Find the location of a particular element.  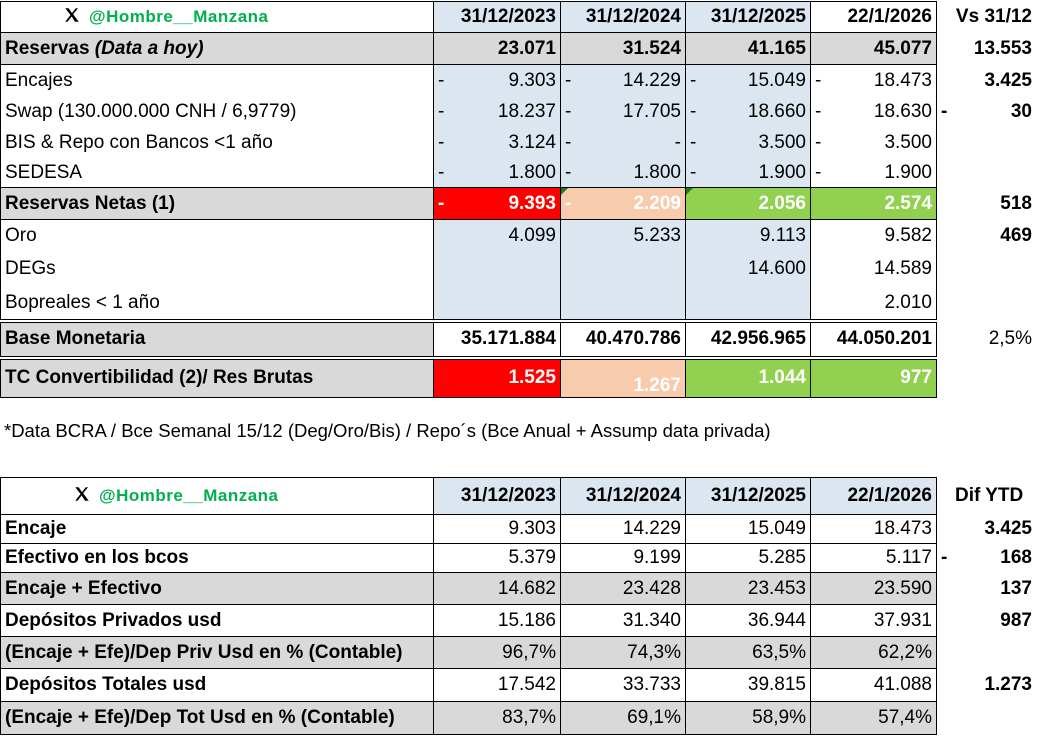

cell: 5.233 is located at coordinates (623, 235).